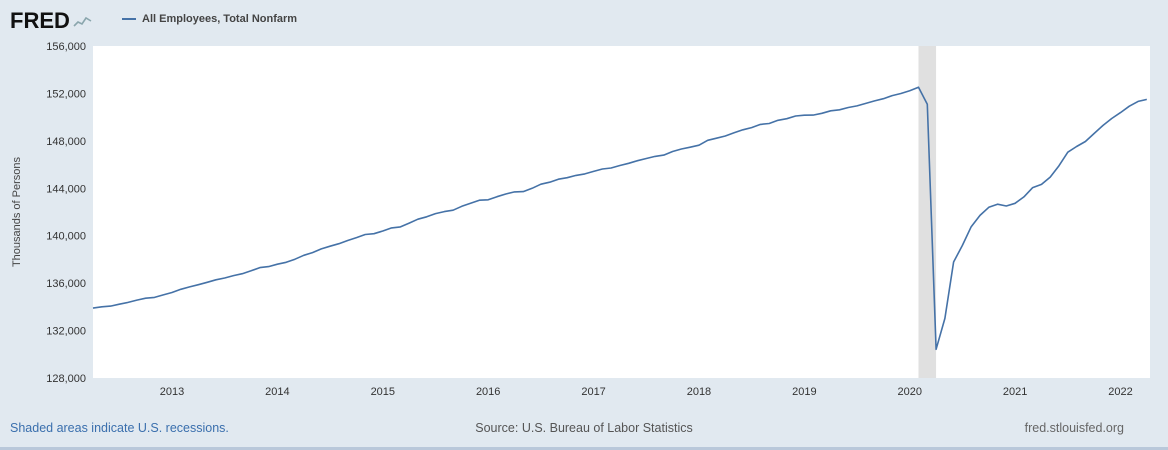 This screenshot has width=1168, height=450. Describe the element at coordinates (488, 392) in the screenshot. I see `x-tick-label: 2016` at that location.